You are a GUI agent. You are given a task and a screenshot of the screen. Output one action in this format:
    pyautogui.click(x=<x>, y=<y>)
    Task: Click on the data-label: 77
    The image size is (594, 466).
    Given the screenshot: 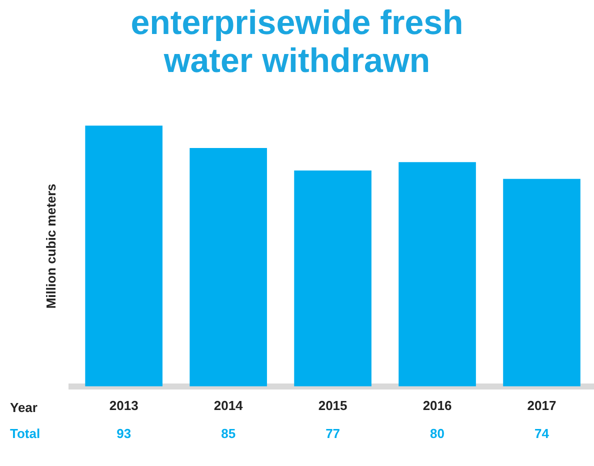 What is the action you would take?
    pyautogui.click(x=333, y=433)
    